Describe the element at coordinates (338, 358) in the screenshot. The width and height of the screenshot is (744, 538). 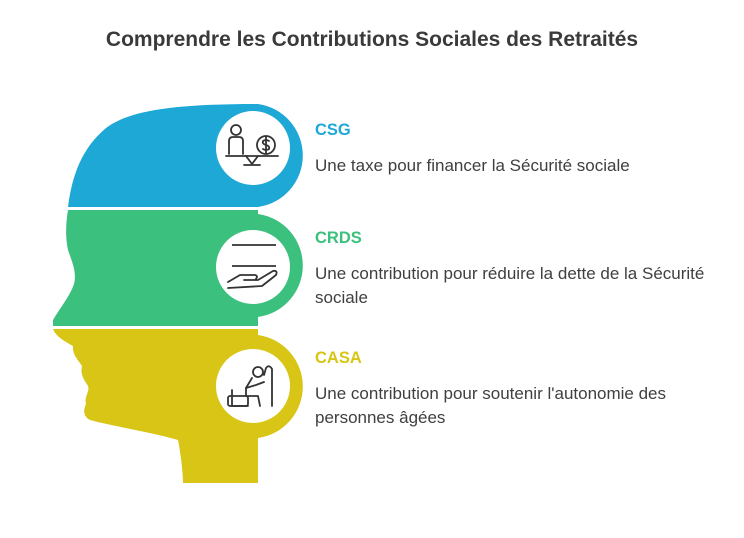
I see `casa-label: CASA` at that location.